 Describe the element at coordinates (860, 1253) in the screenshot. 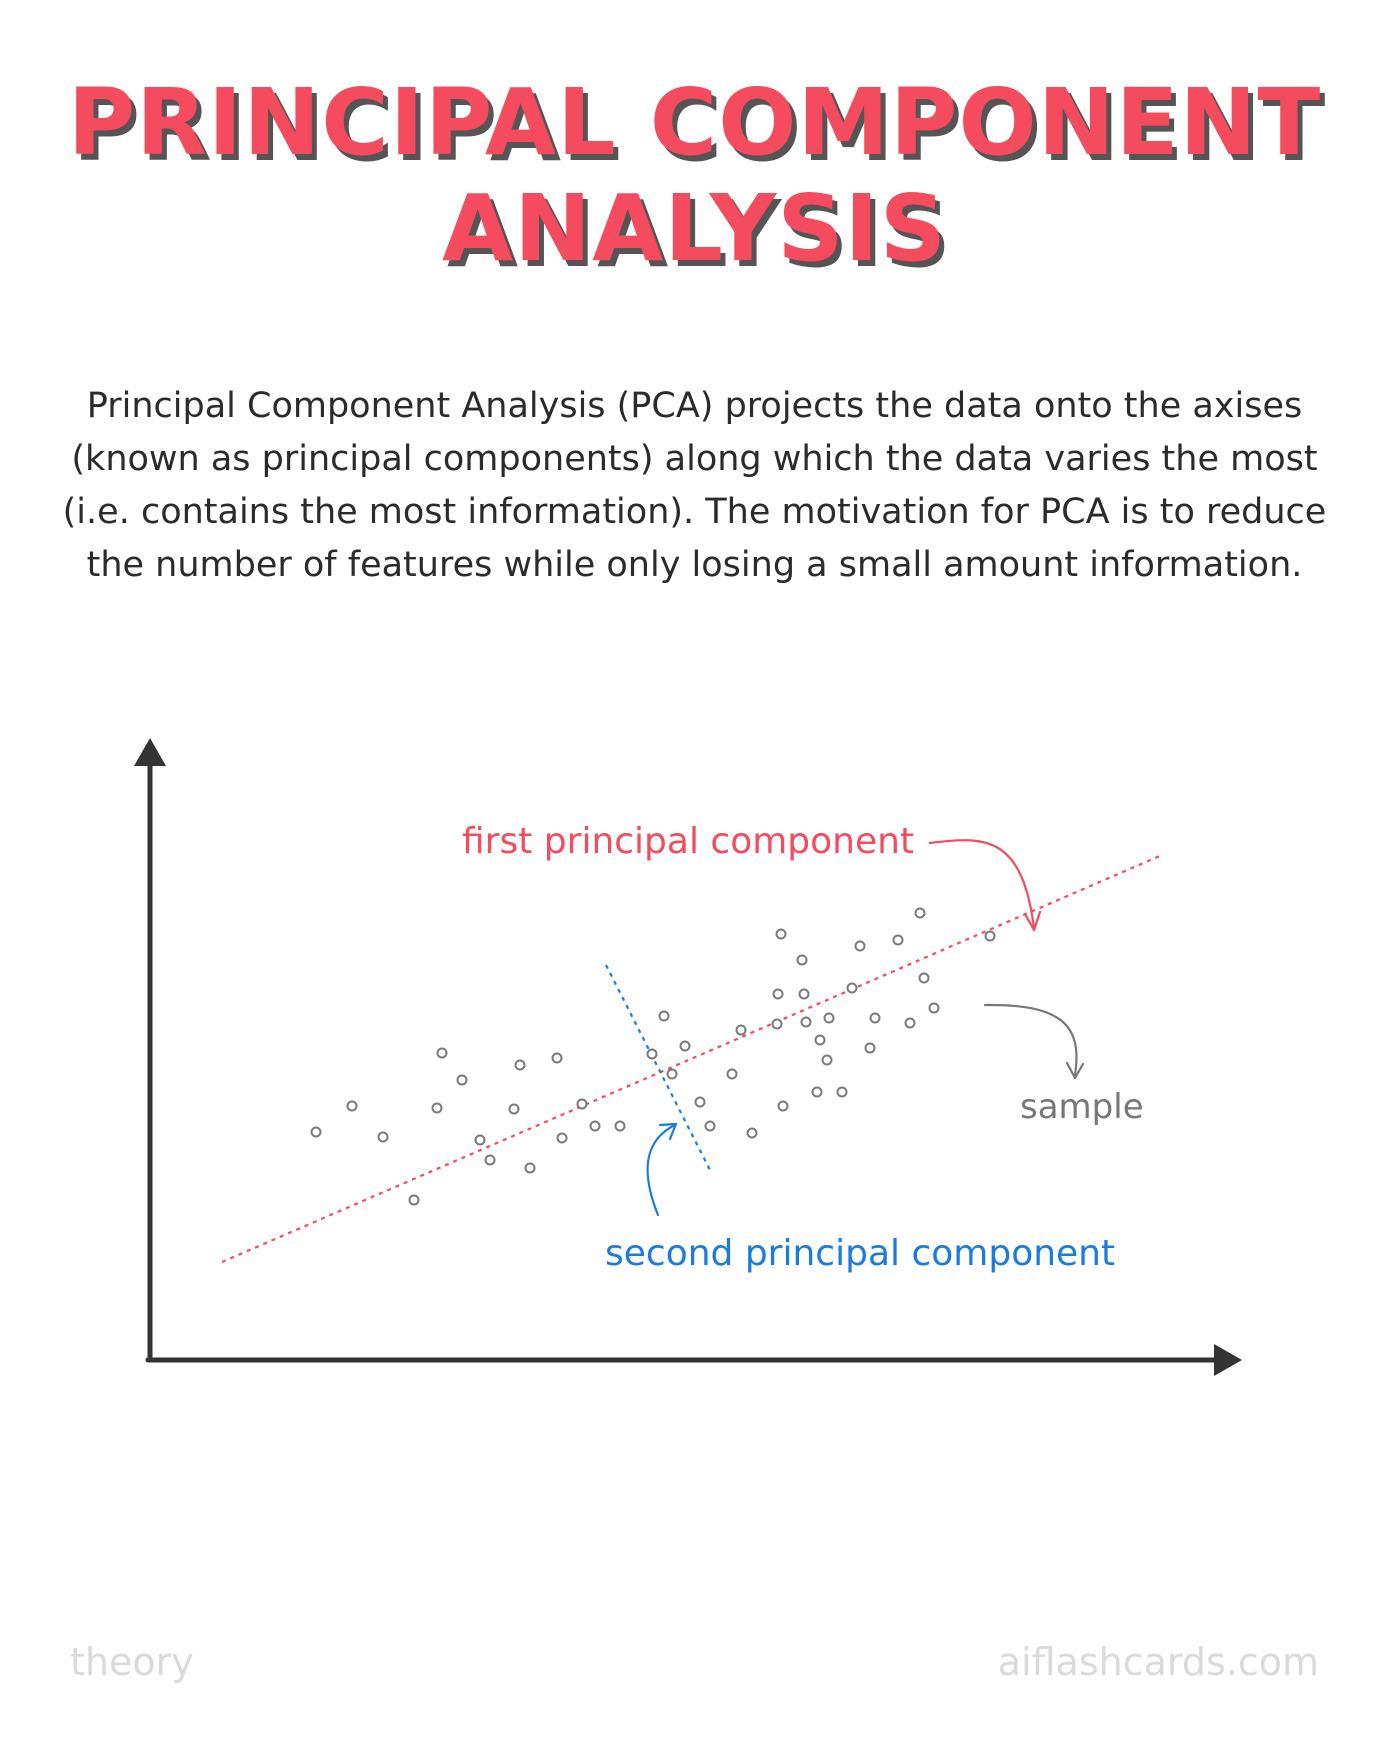

I see `second-pc-label: second principal component` at that location.